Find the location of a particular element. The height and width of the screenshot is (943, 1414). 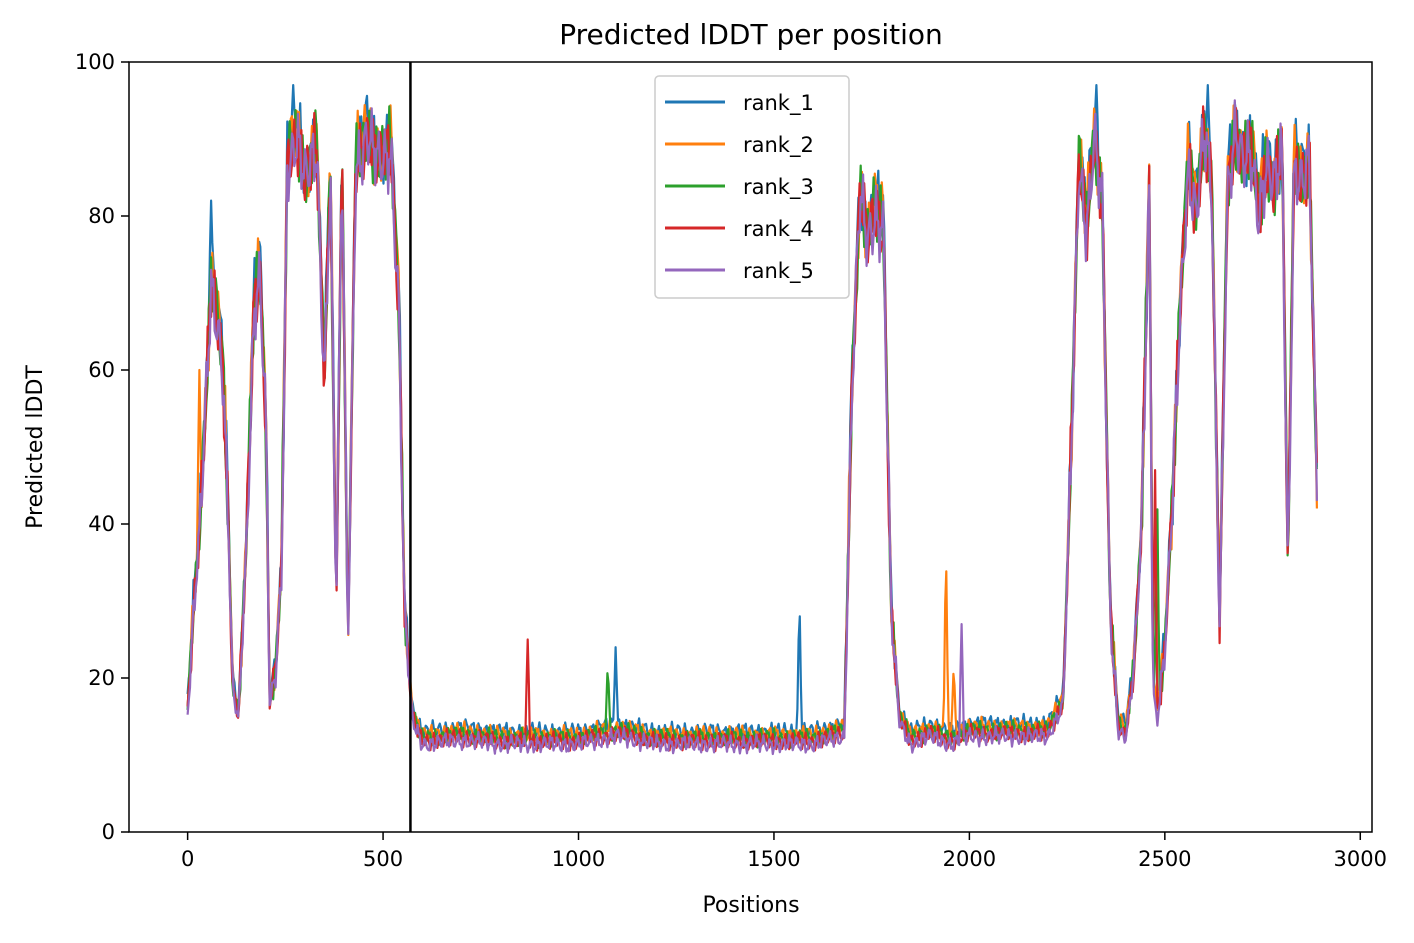

y-tick-label: 20 is located at coordinates (101, 678).